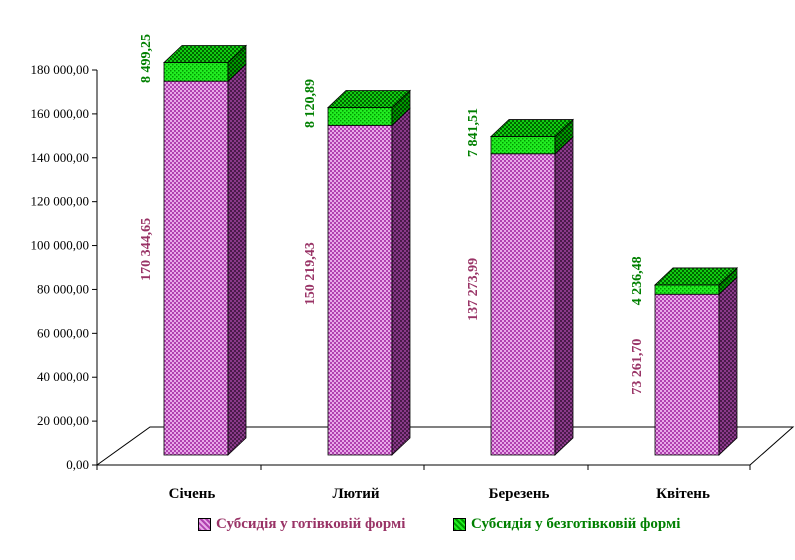 The height and width of the screenshot is (560, 795). I want to click on y-tick-label: 180 000,00, so click(60, 69).